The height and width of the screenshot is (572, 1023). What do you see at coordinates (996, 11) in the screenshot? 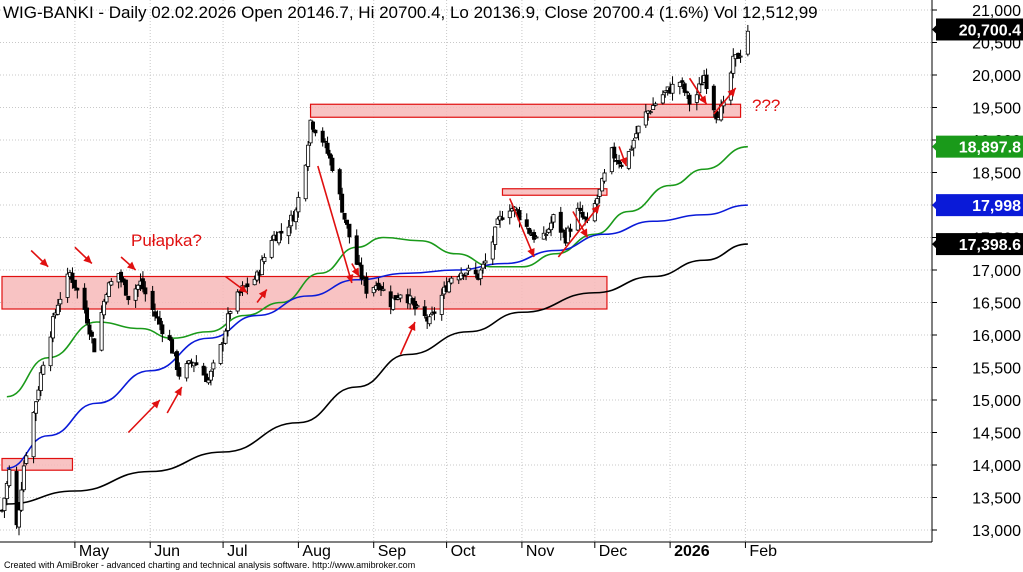
I see `y-tick-label: 21,000` at bounding box center [996, 11].